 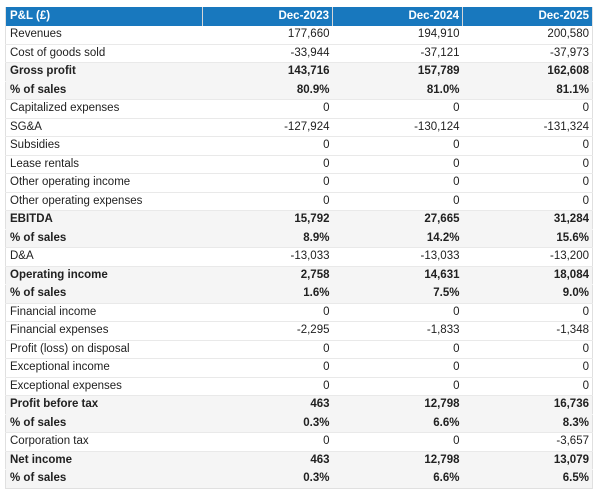 I want to click on row-label: Financial expenses, so click(x=104, y=330).